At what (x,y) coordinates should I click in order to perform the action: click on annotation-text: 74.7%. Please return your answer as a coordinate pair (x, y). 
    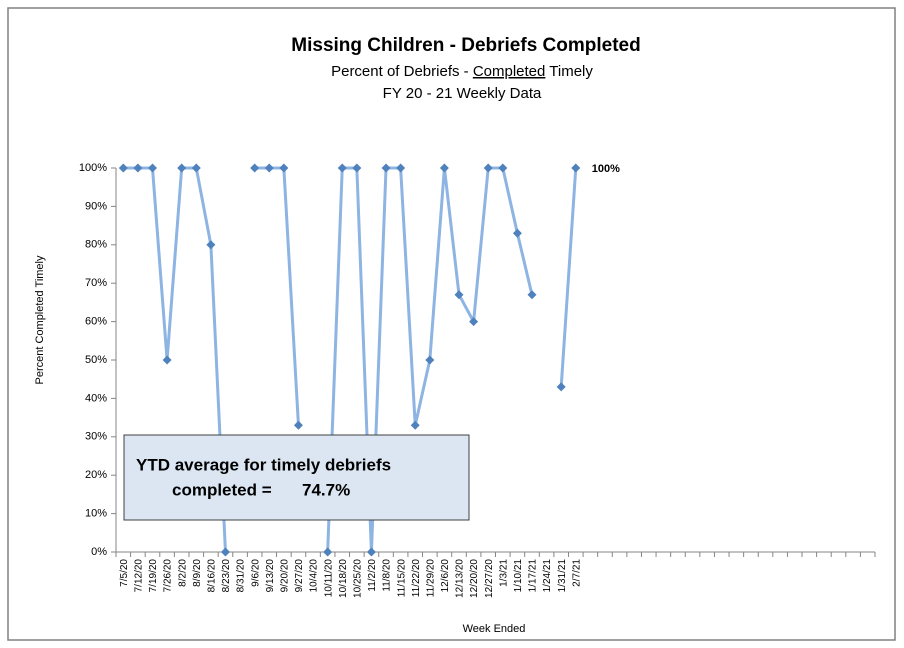
    Looking at the image, I should click on (326, 489).